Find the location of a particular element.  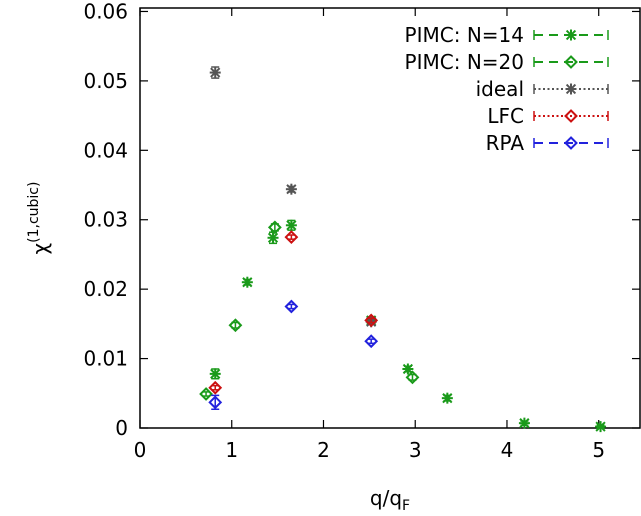

legend-label: RPA is located at coordinates (505, 143).